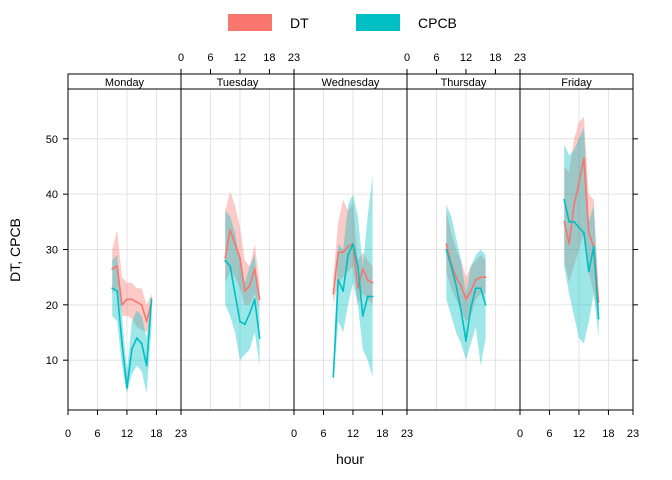 The image size is (672, 480). What do you see at coordinates (238, 83) in the screenshot?
I see `strip-label-tuesday: Tuesday` at bounding box center [238, 83].